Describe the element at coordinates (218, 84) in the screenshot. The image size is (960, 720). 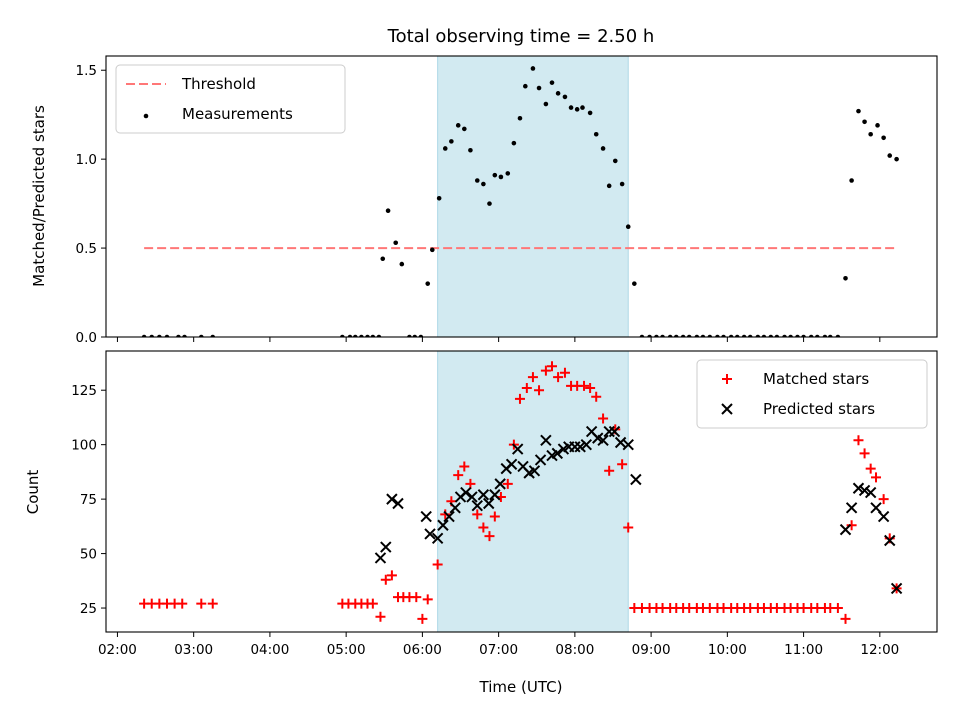
I see `legend-entry-label: Threshold` at that location.